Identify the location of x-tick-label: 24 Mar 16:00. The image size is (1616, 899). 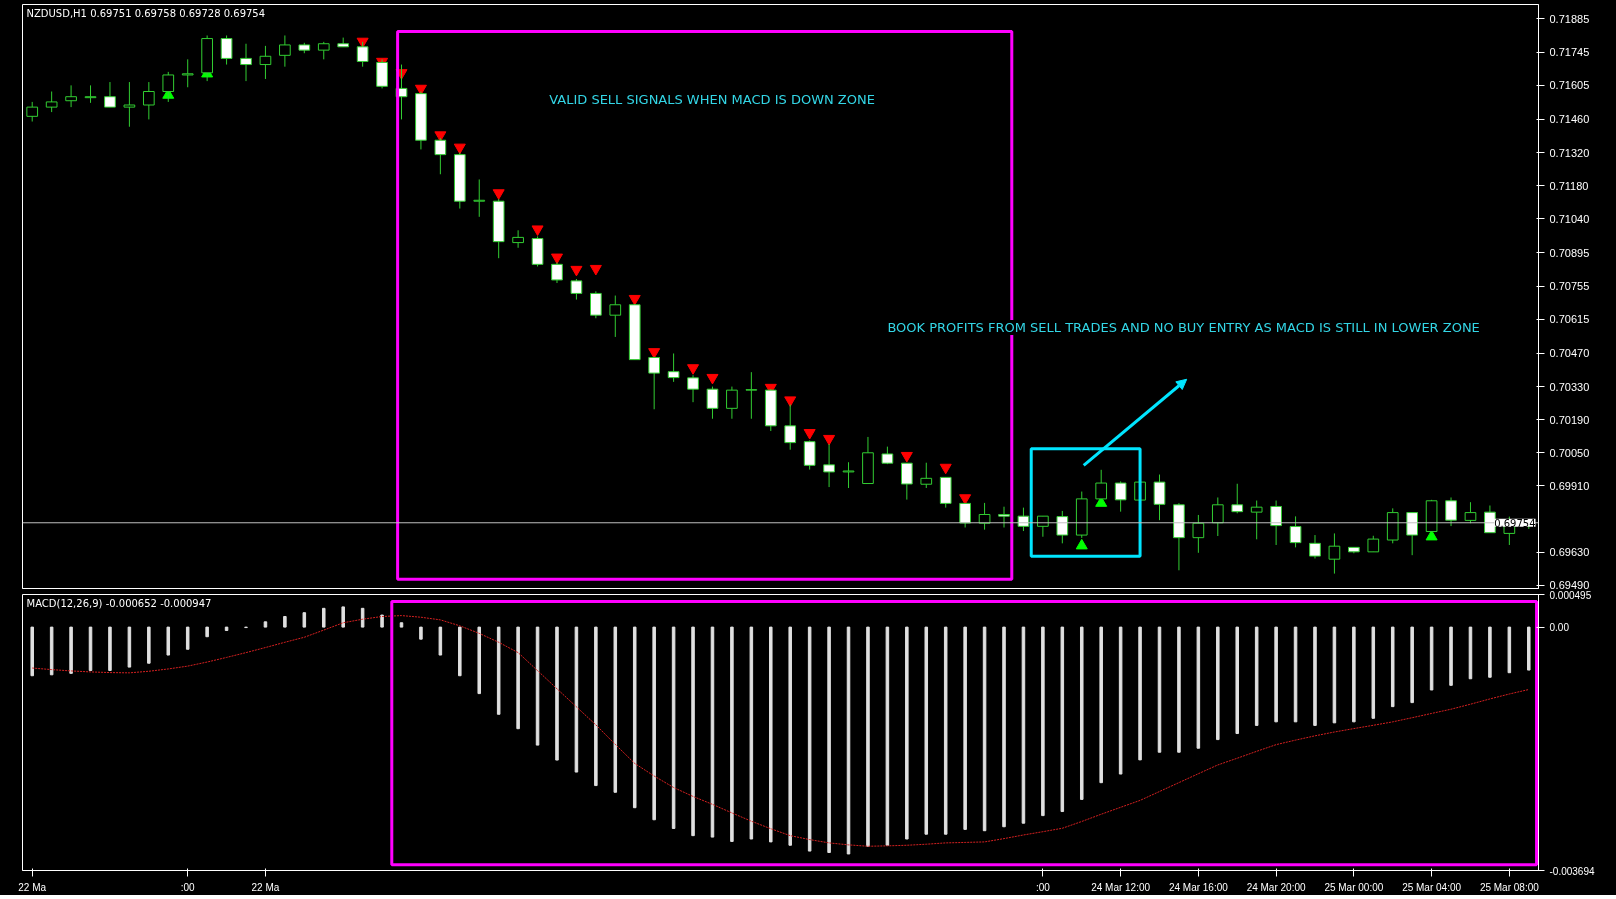
(1198, 887).